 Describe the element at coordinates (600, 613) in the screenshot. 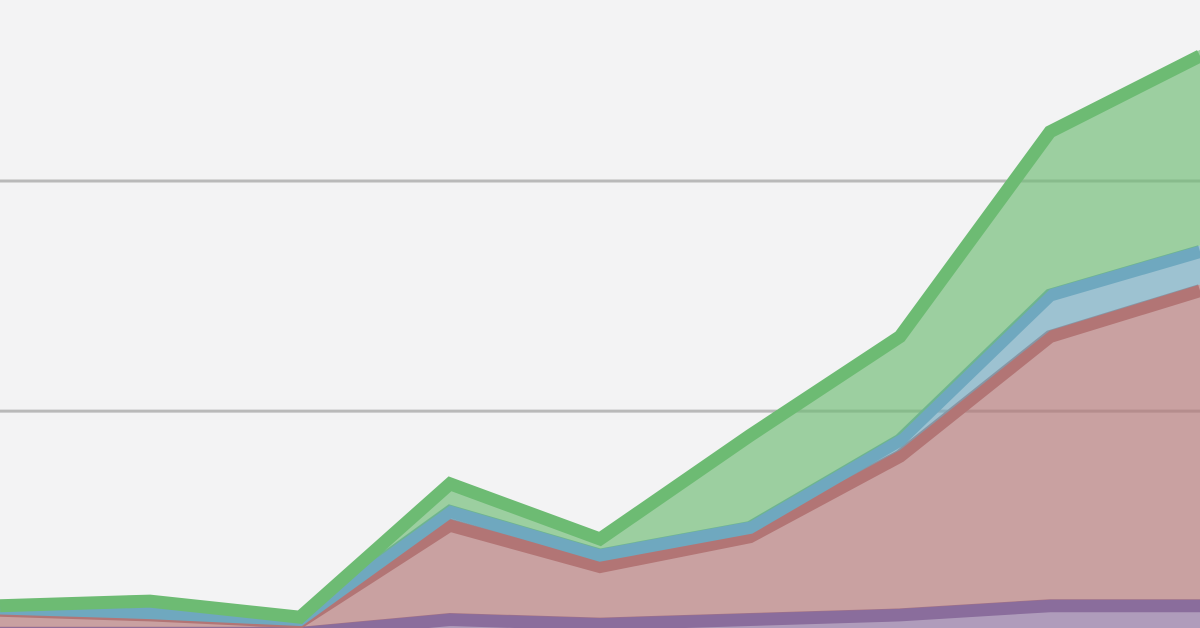

I see `area-edge` at that location.